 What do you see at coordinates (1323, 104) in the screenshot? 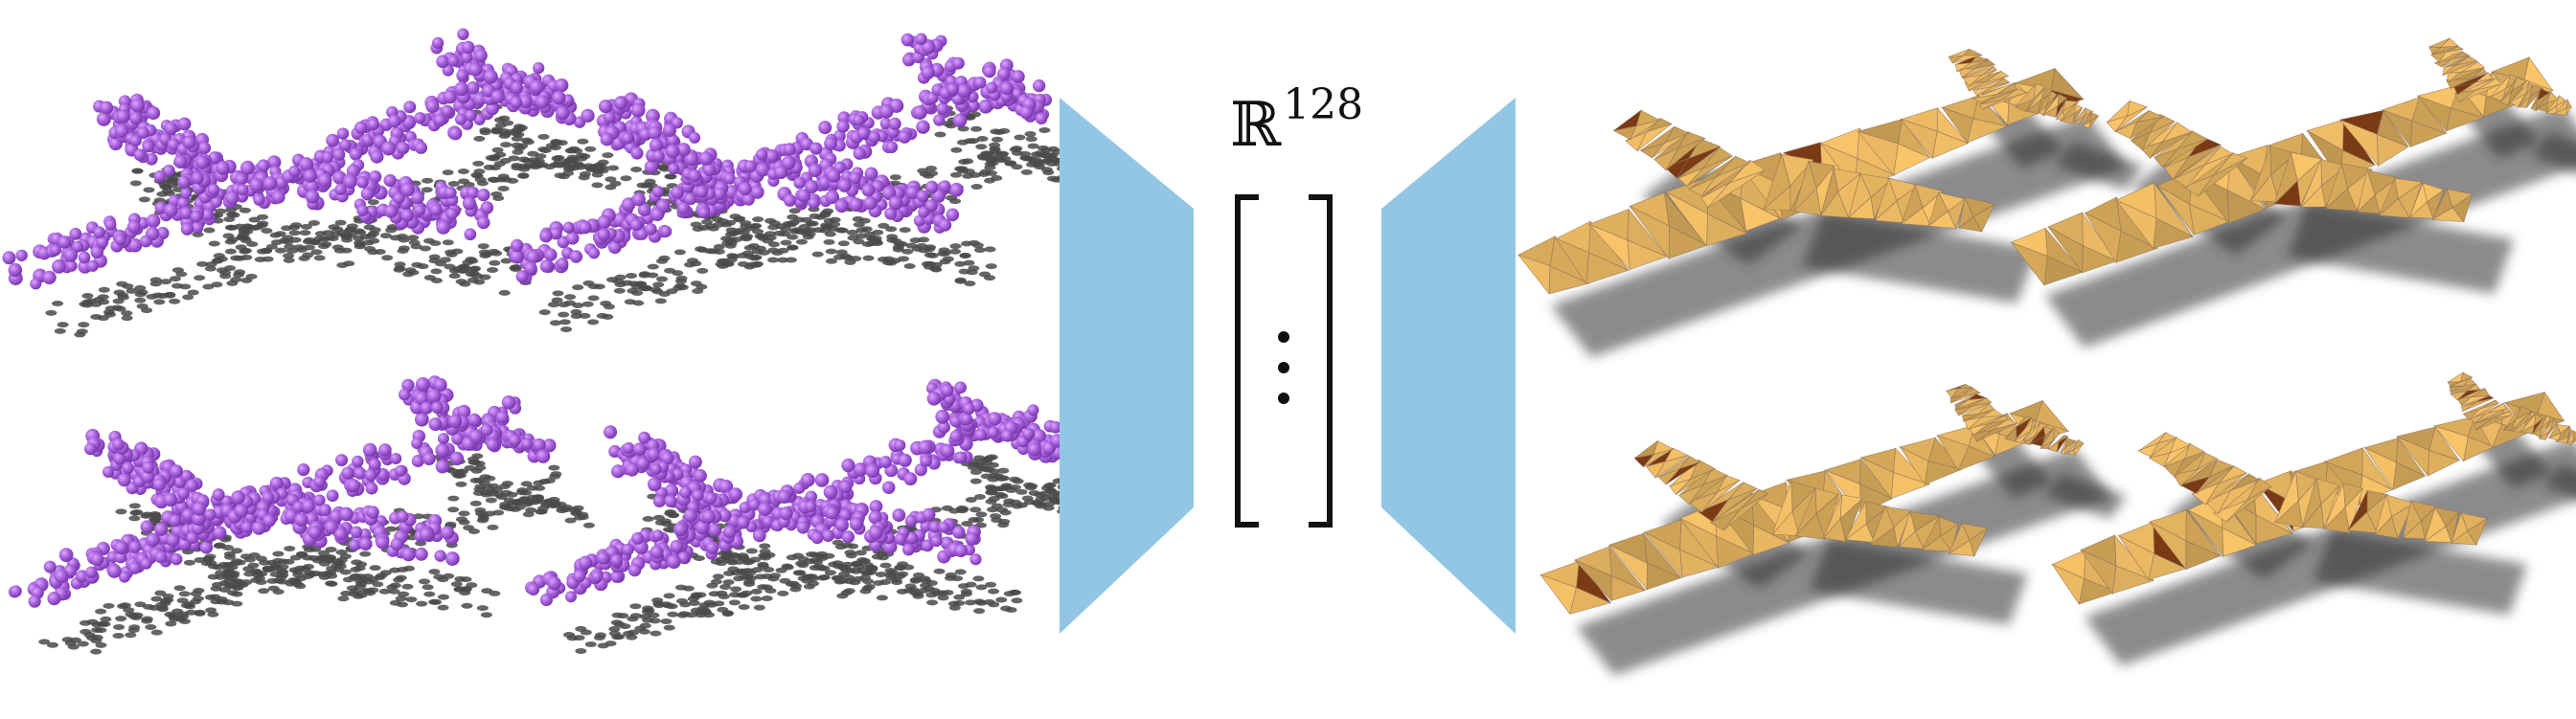
I see `latent-exponent: 128` at bounding box center [1323, 104].